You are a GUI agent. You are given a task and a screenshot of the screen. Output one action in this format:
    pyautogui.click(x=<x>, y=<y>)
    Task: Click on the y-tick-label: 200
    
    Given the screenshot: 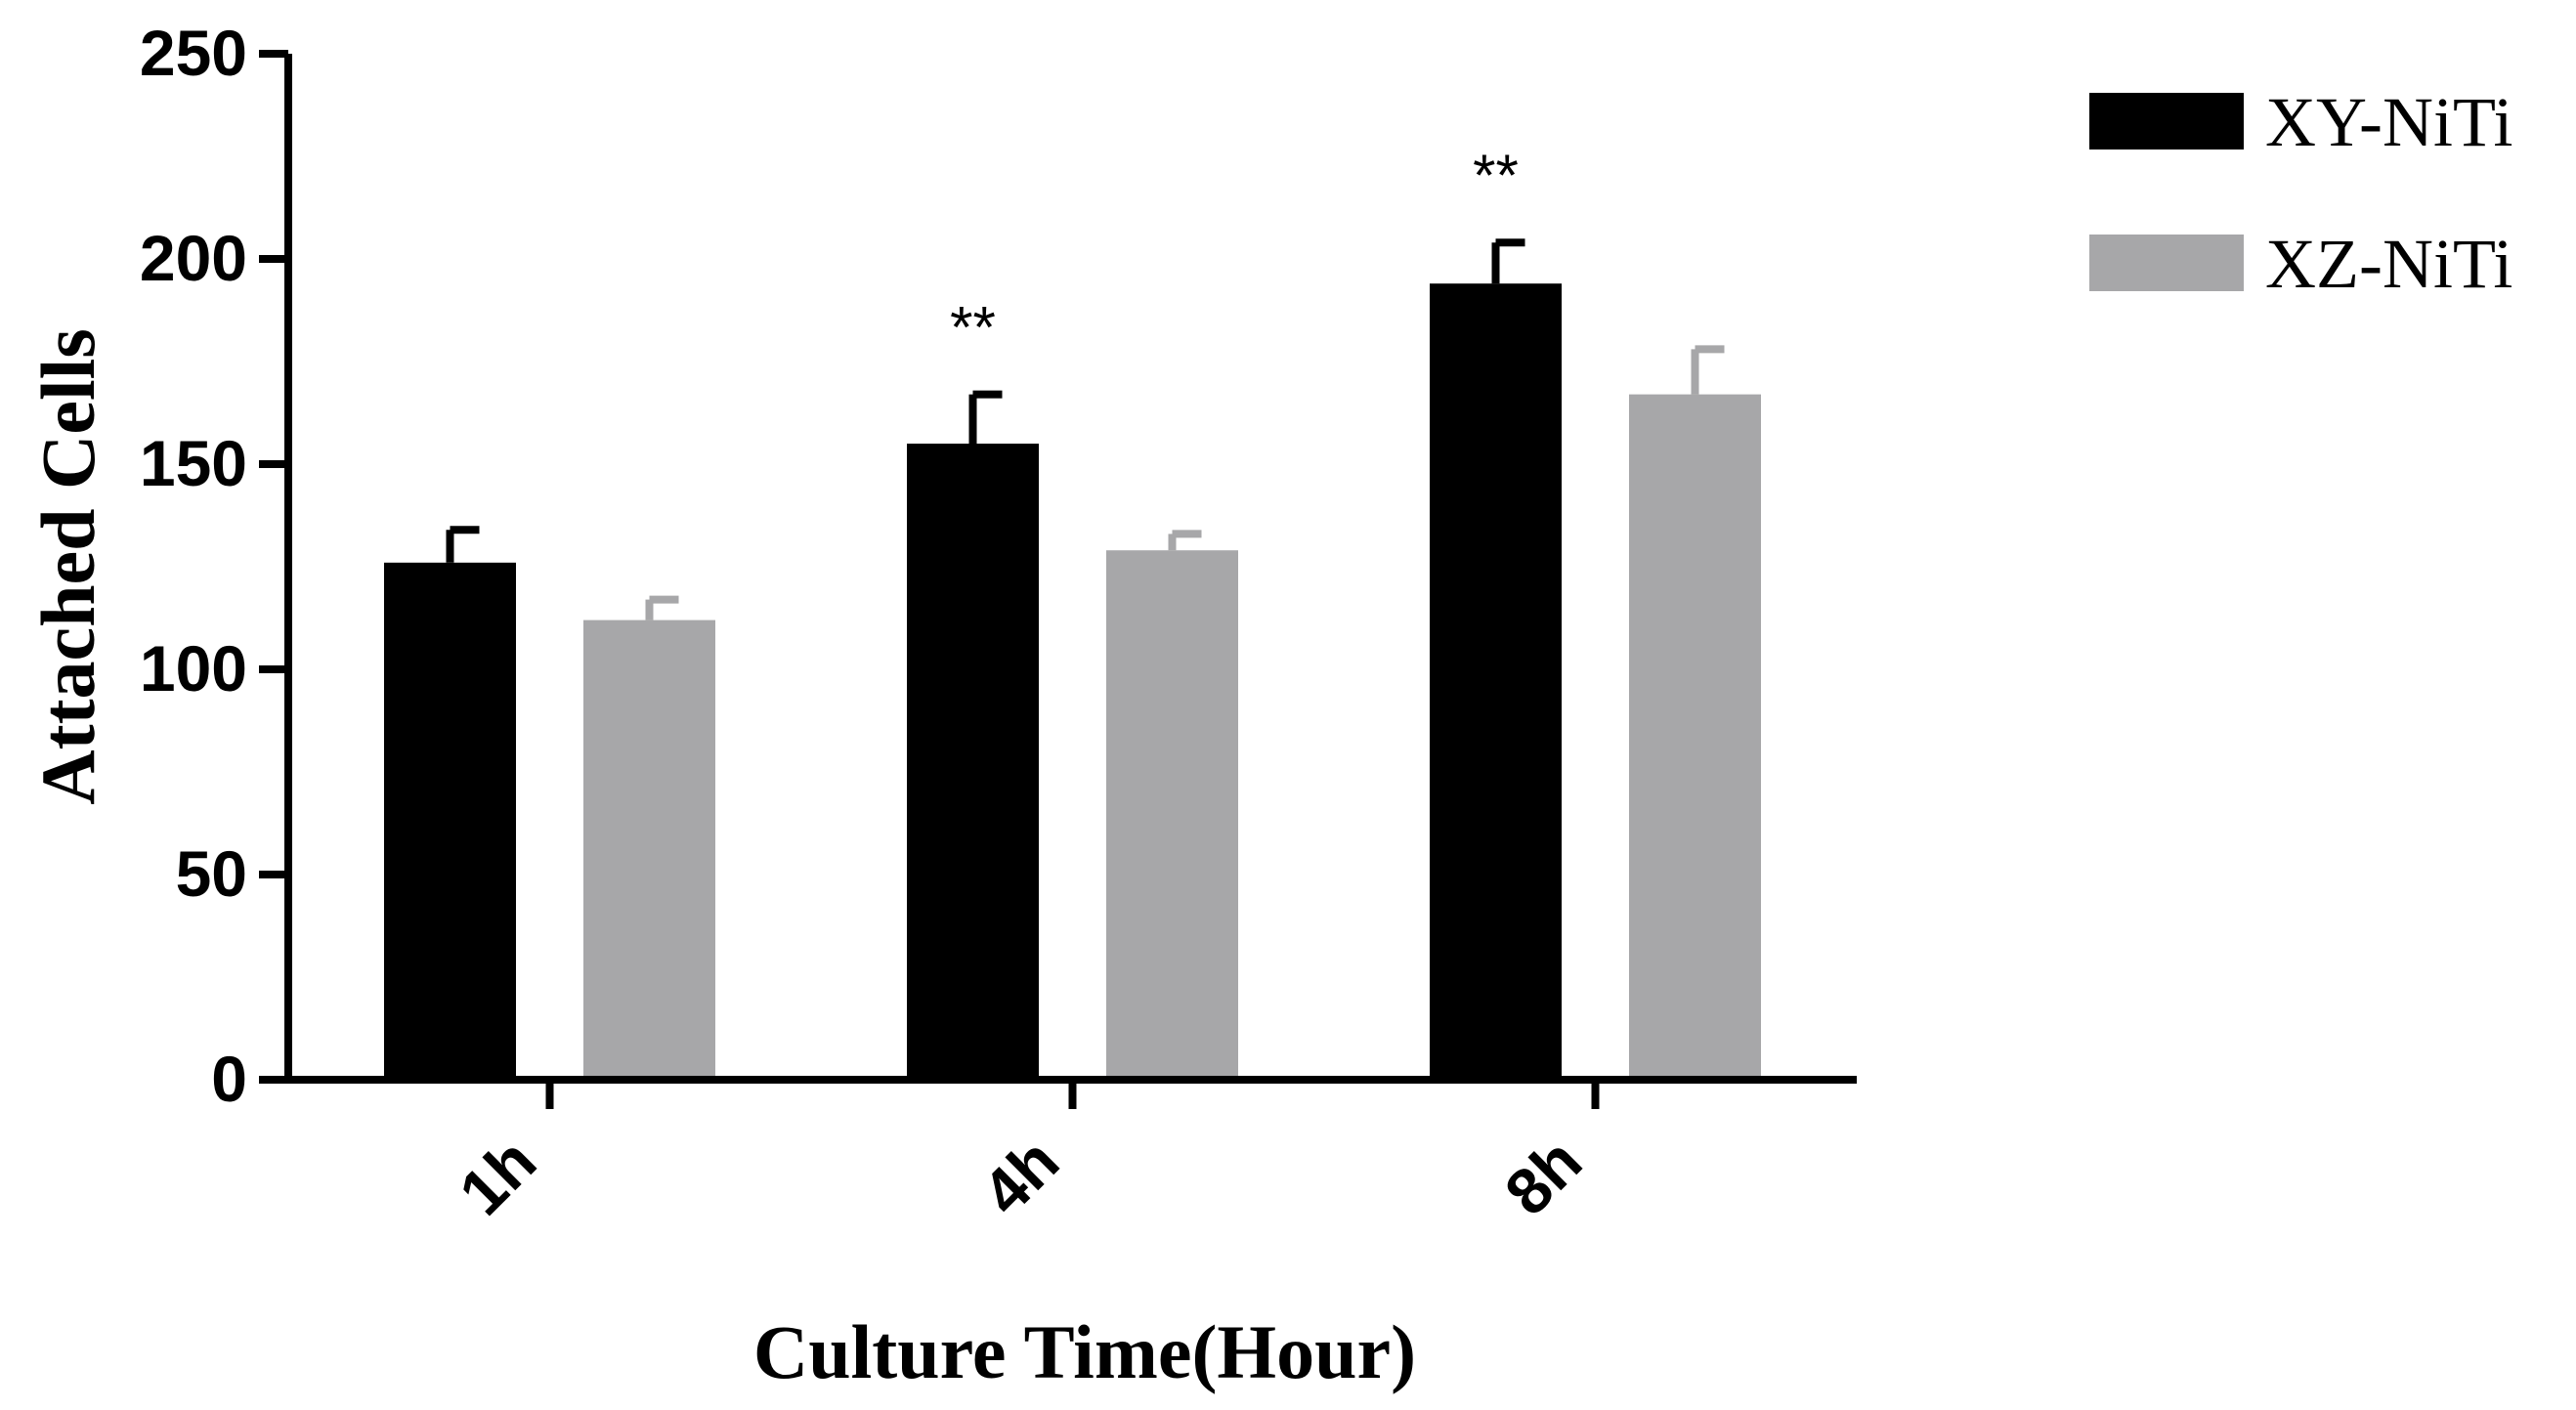 What is the action you would take?
    pyautogui.click(x=194, y=258)
    